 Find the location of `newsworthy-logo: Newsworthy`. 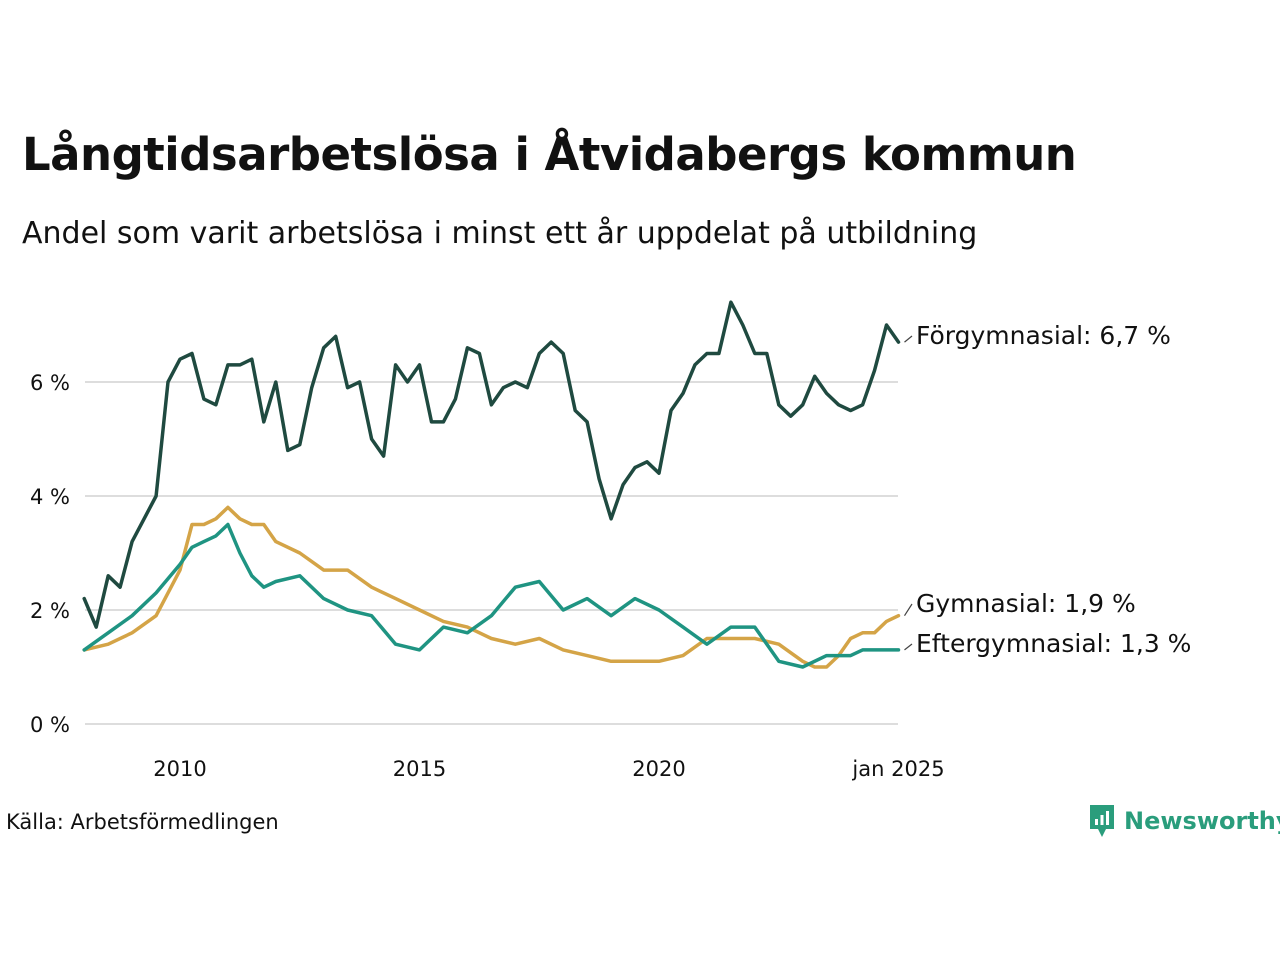

newsworthy-logo: Newsworthy is located at coordinates (1184, 821).